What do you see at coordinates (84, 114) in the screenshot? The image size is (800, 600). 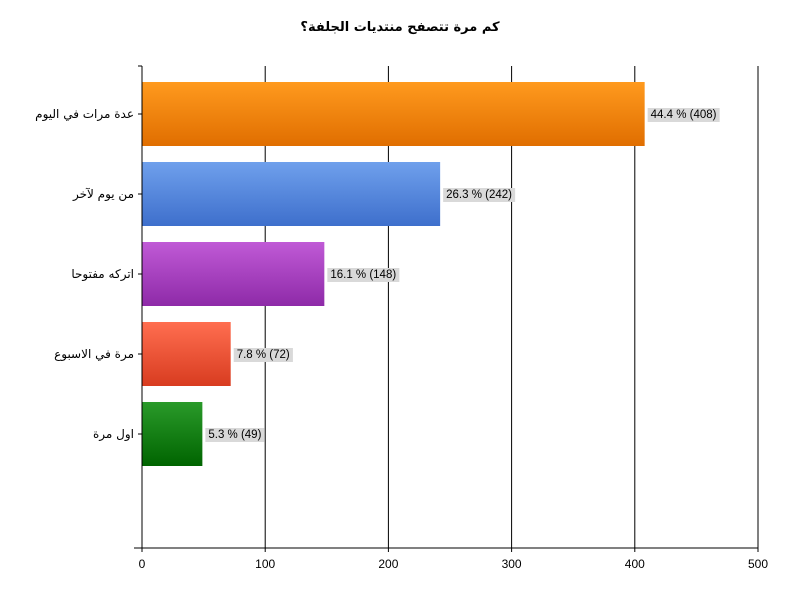 I see `category-label-0: عدة مرات في اليوم` at bounding box center [84, 114].